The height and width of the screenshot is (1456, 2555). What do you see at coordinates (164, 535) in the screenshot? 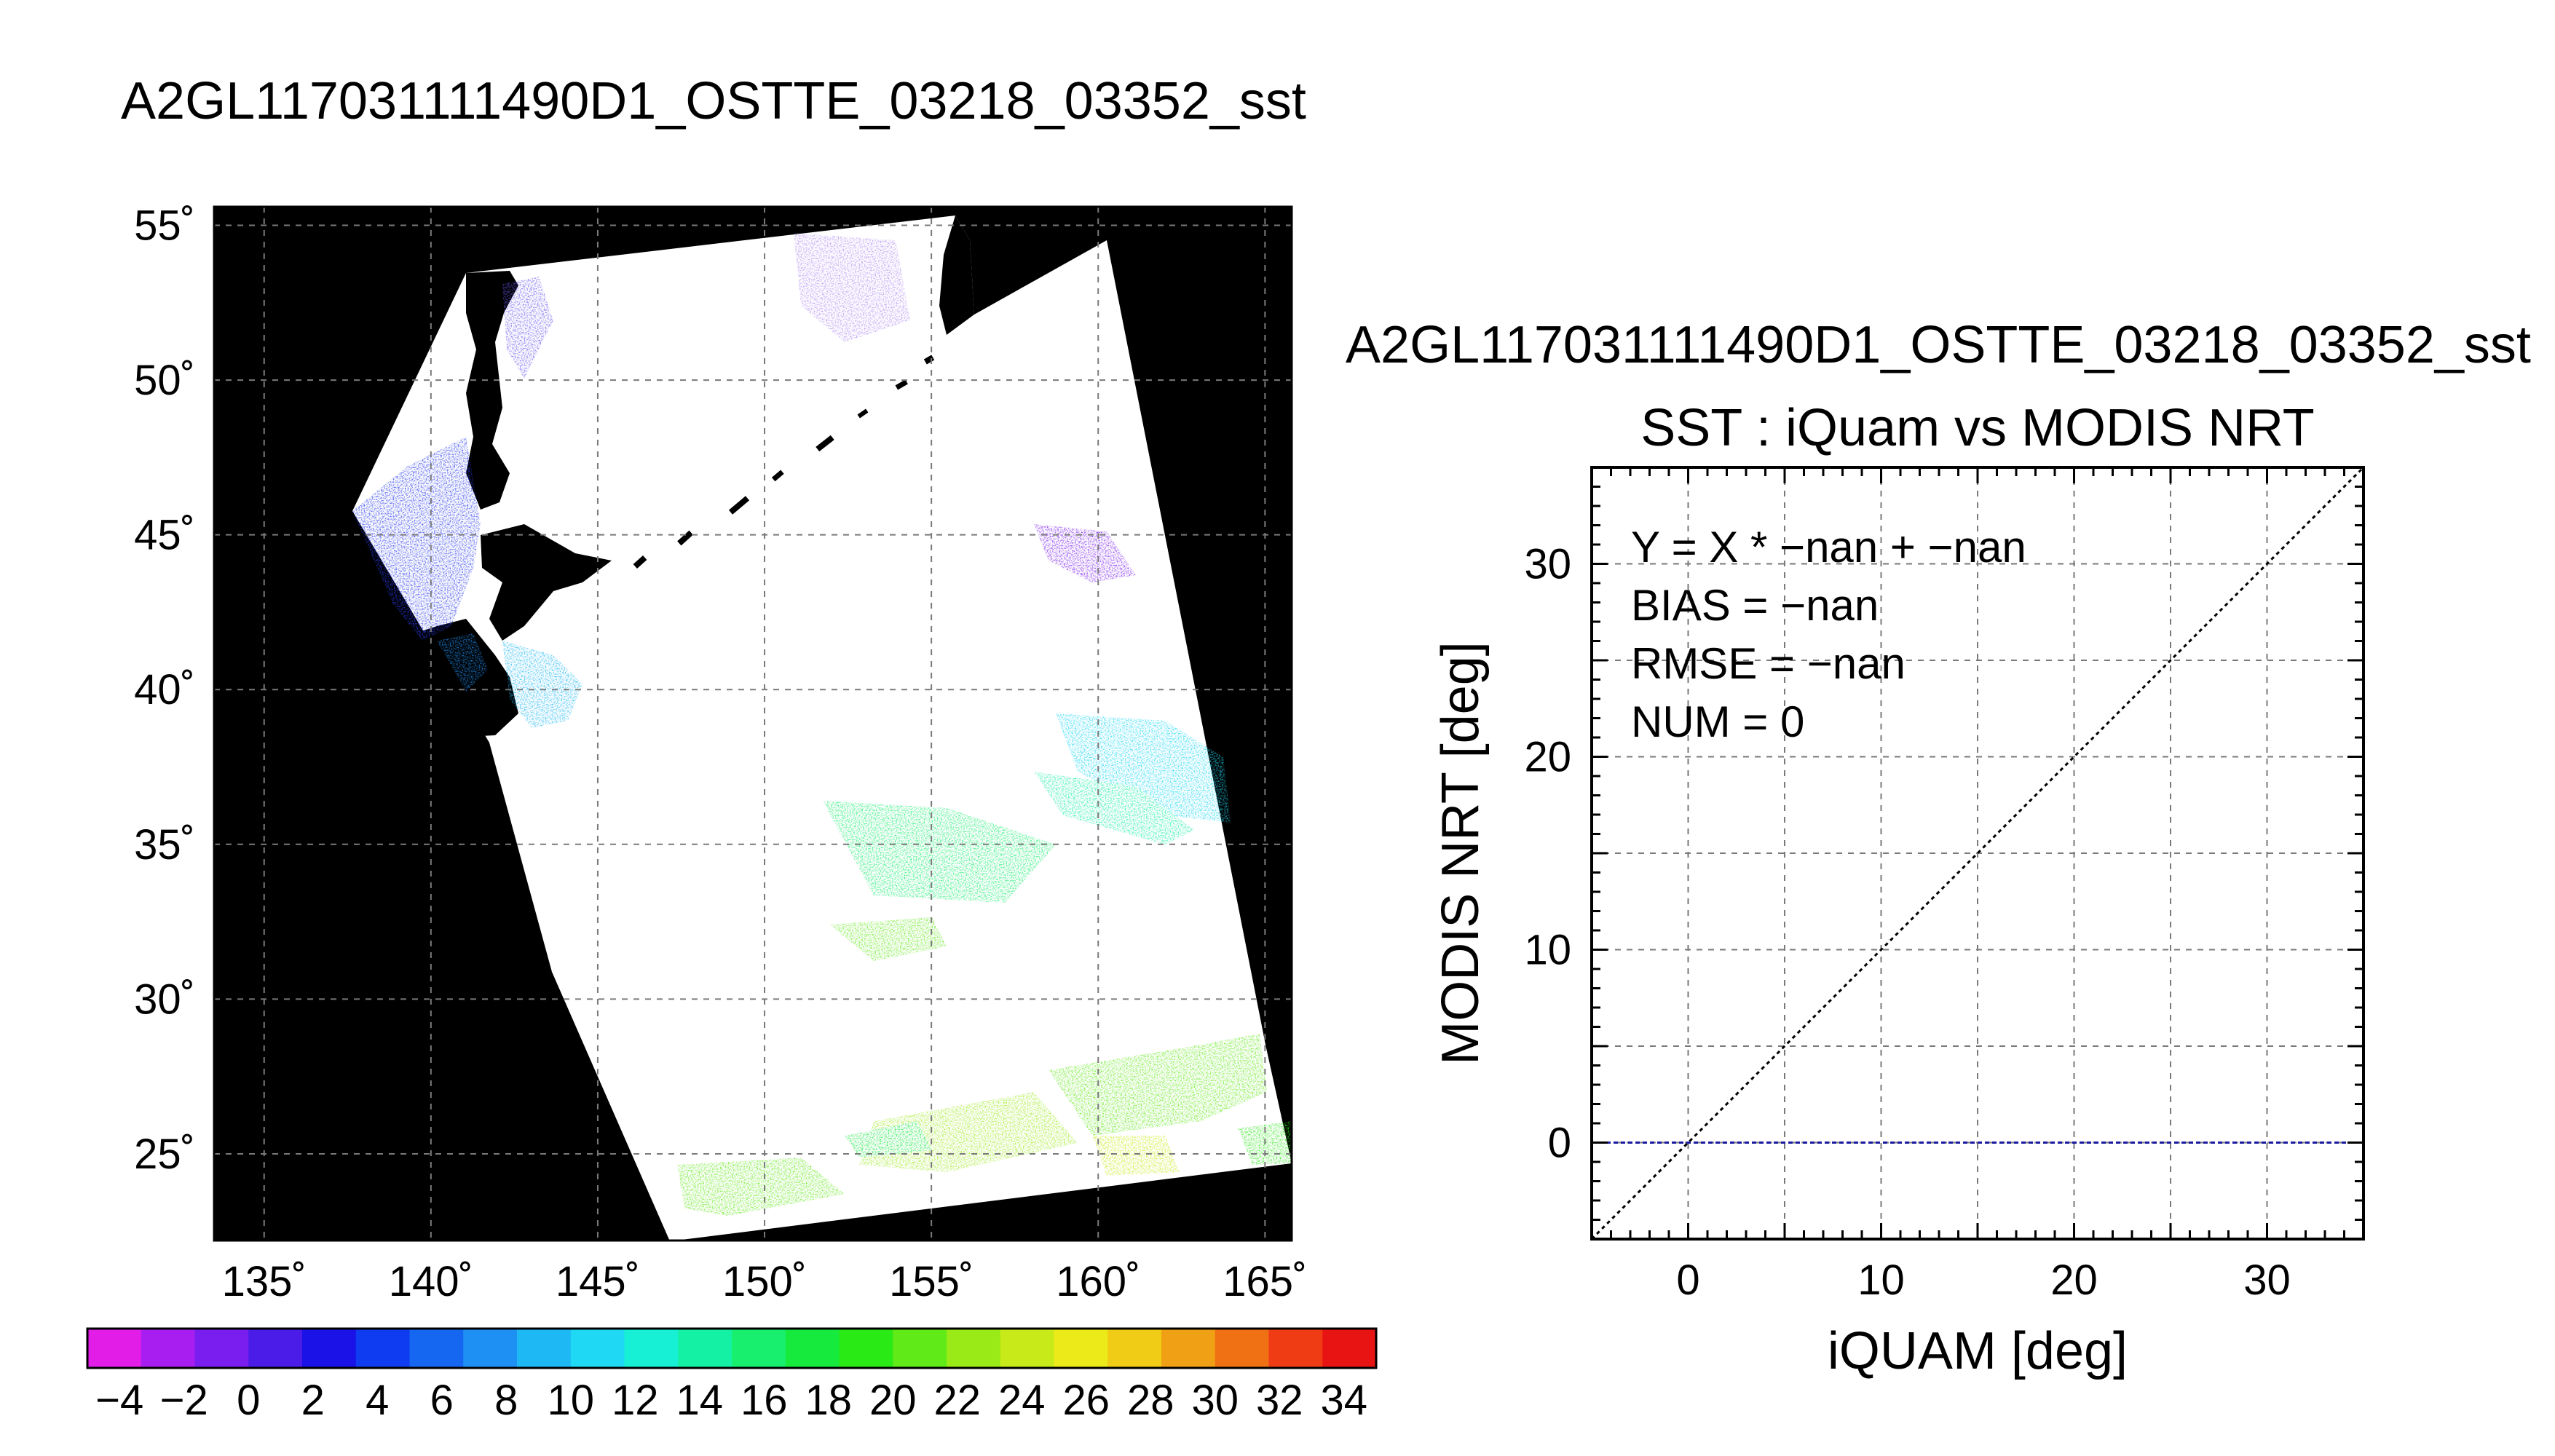
I see `map-y-tick-label: 45˚` at bounding box center [164, 535].